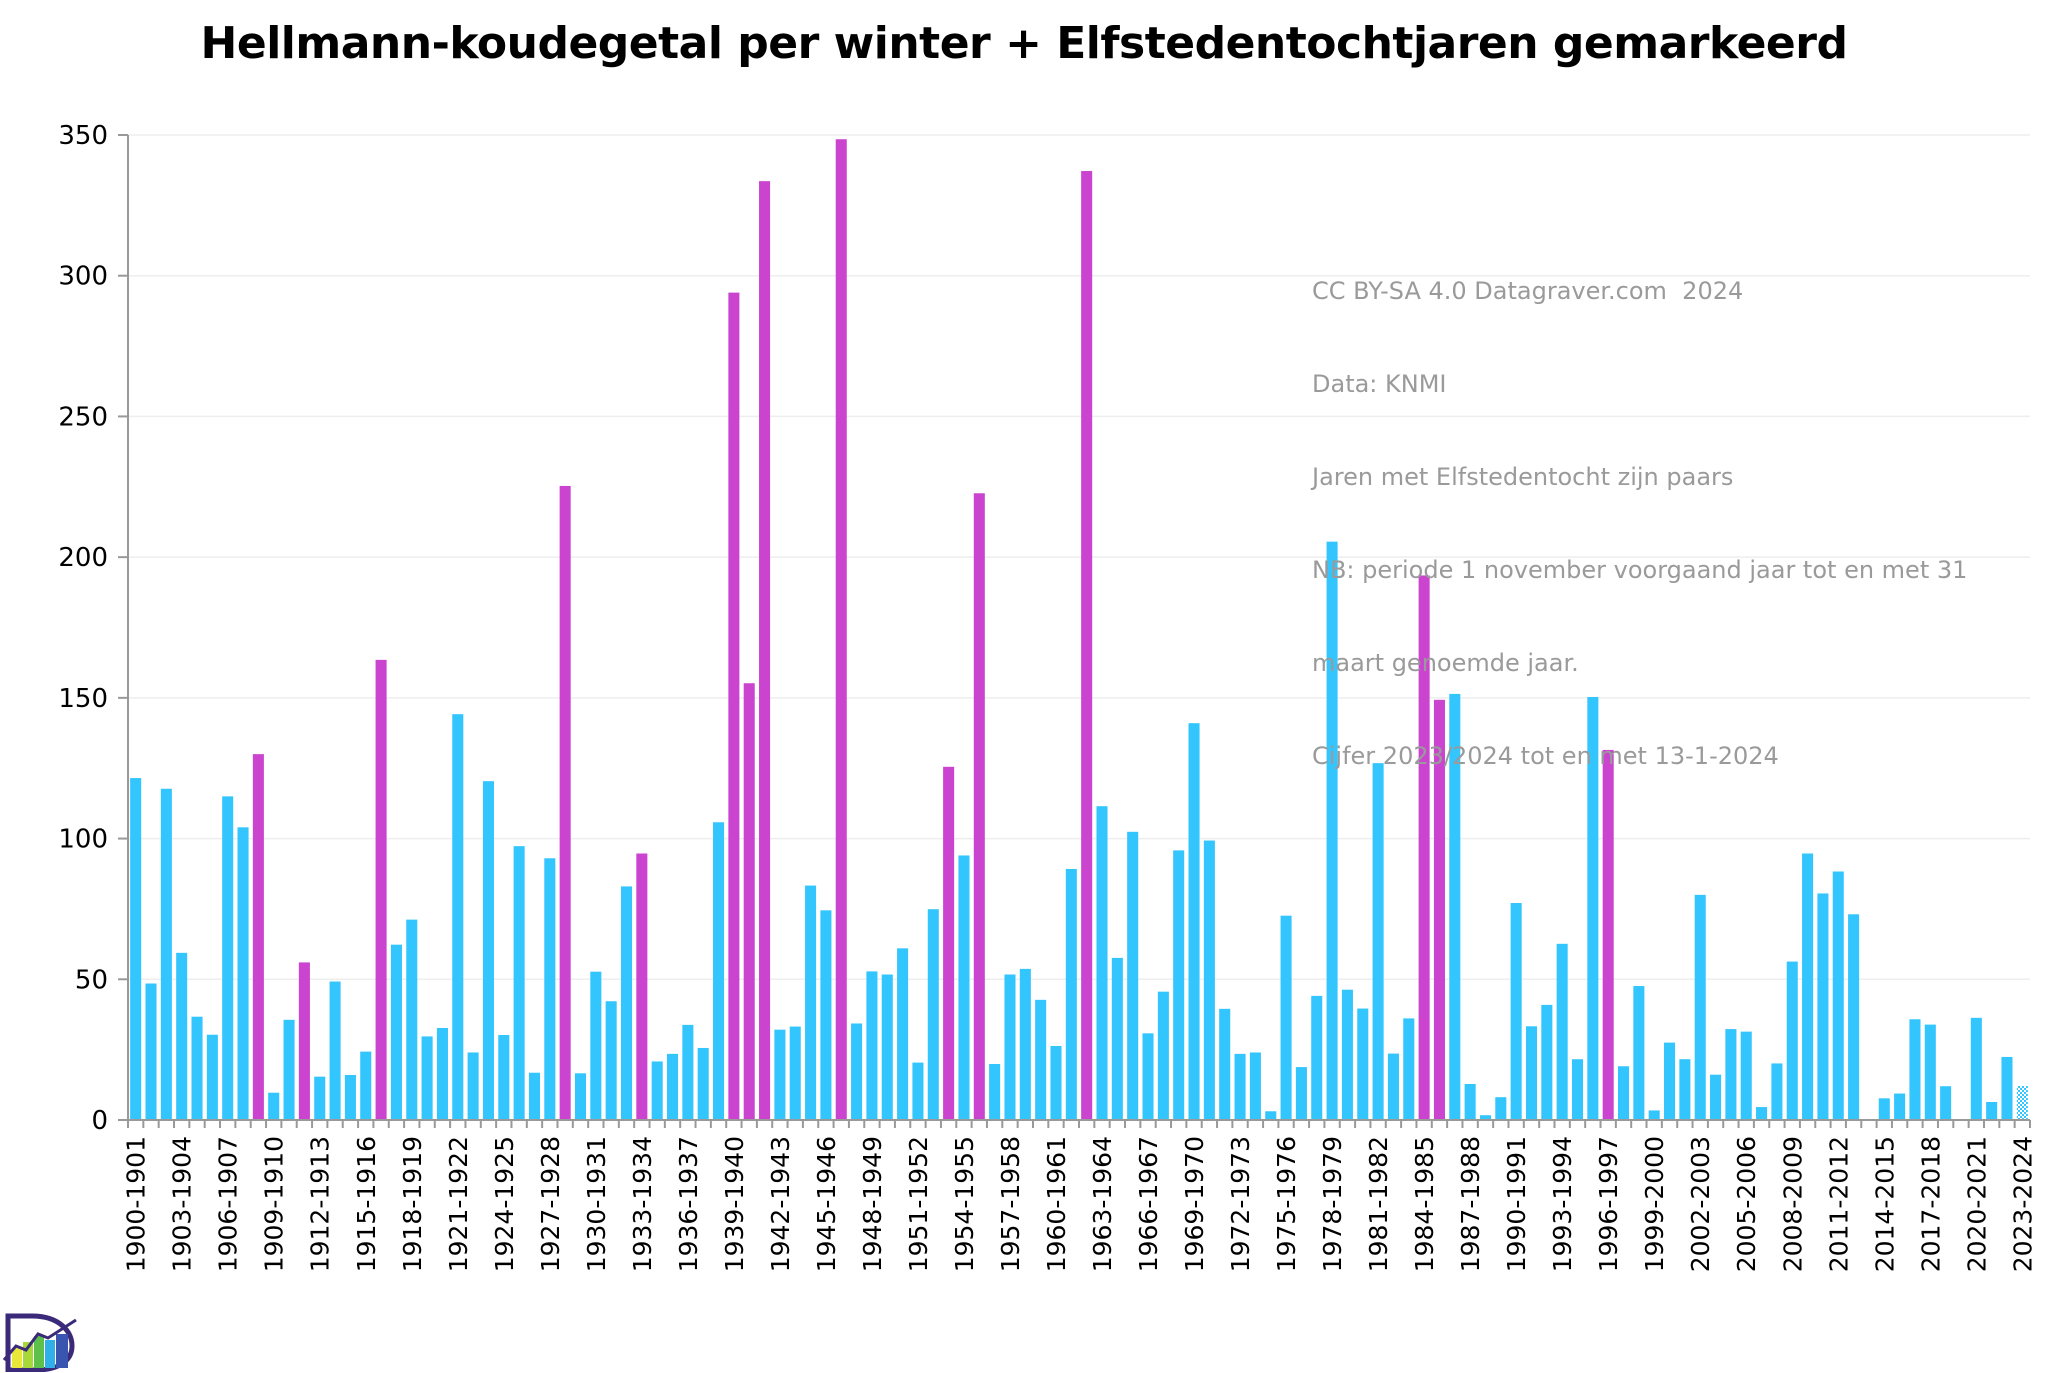 The height and width of the screenshot is (1373, 2048). I want to click on bar: 1986-1987: 151.4, so click(1455, 906).